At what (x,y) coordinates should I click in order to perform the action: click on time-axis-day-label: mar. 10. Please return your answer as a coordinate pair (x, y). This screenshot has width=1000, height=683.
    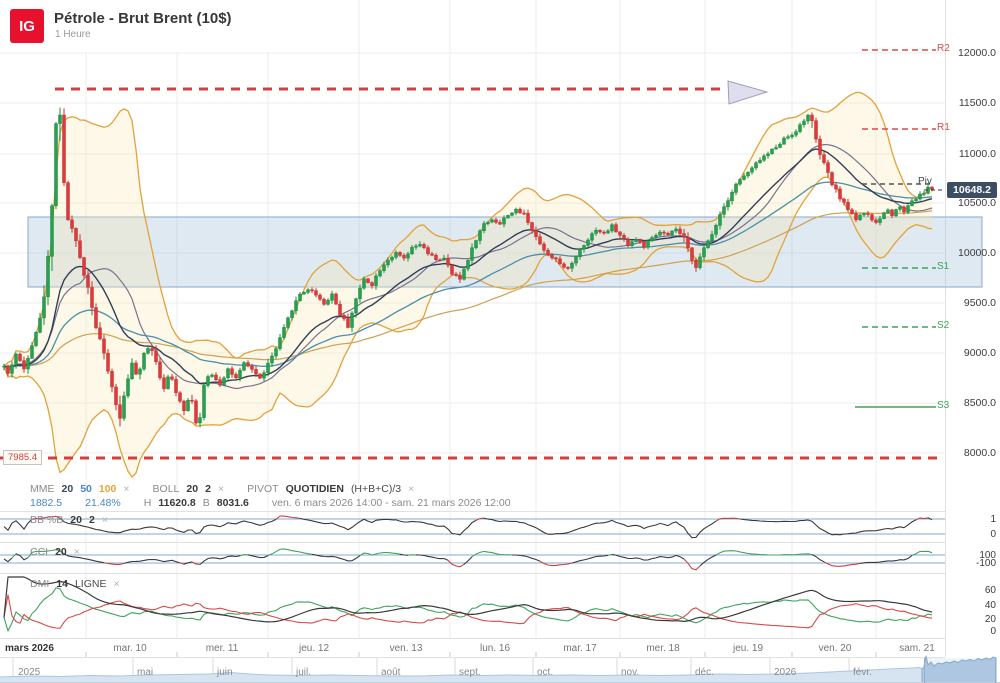
    Looking at the image, I should click on (130, 648).